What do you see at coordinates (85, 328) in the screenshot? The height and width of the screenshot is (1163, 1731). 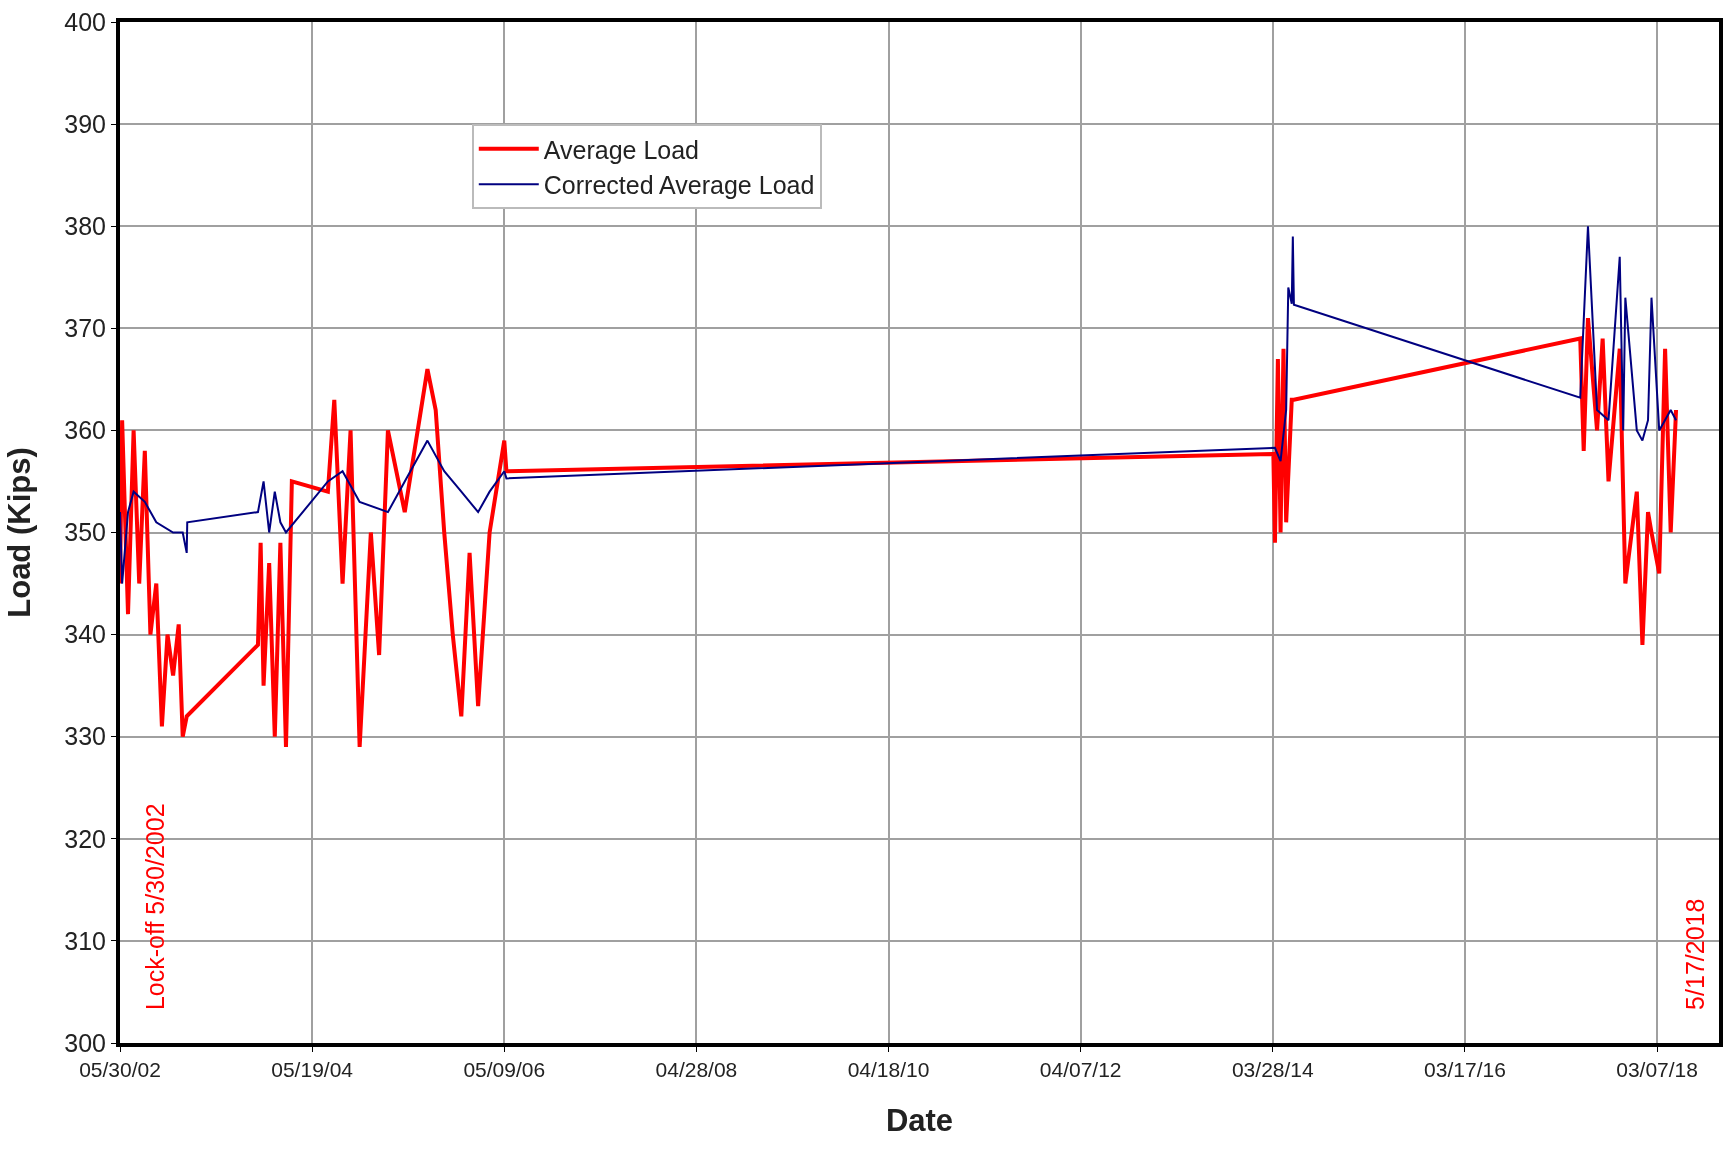 I see `y-tick-label: 370` at bounding box center [85, 328].